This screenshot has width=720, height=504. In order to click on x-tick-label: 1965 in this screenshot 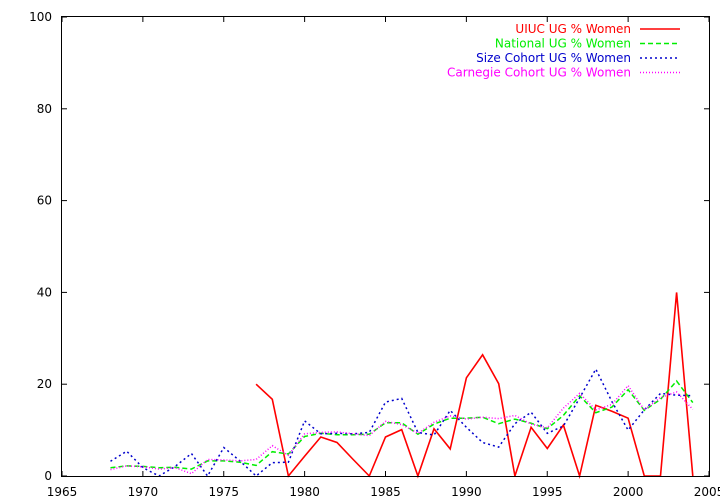, I will do `click(62, 492)`.